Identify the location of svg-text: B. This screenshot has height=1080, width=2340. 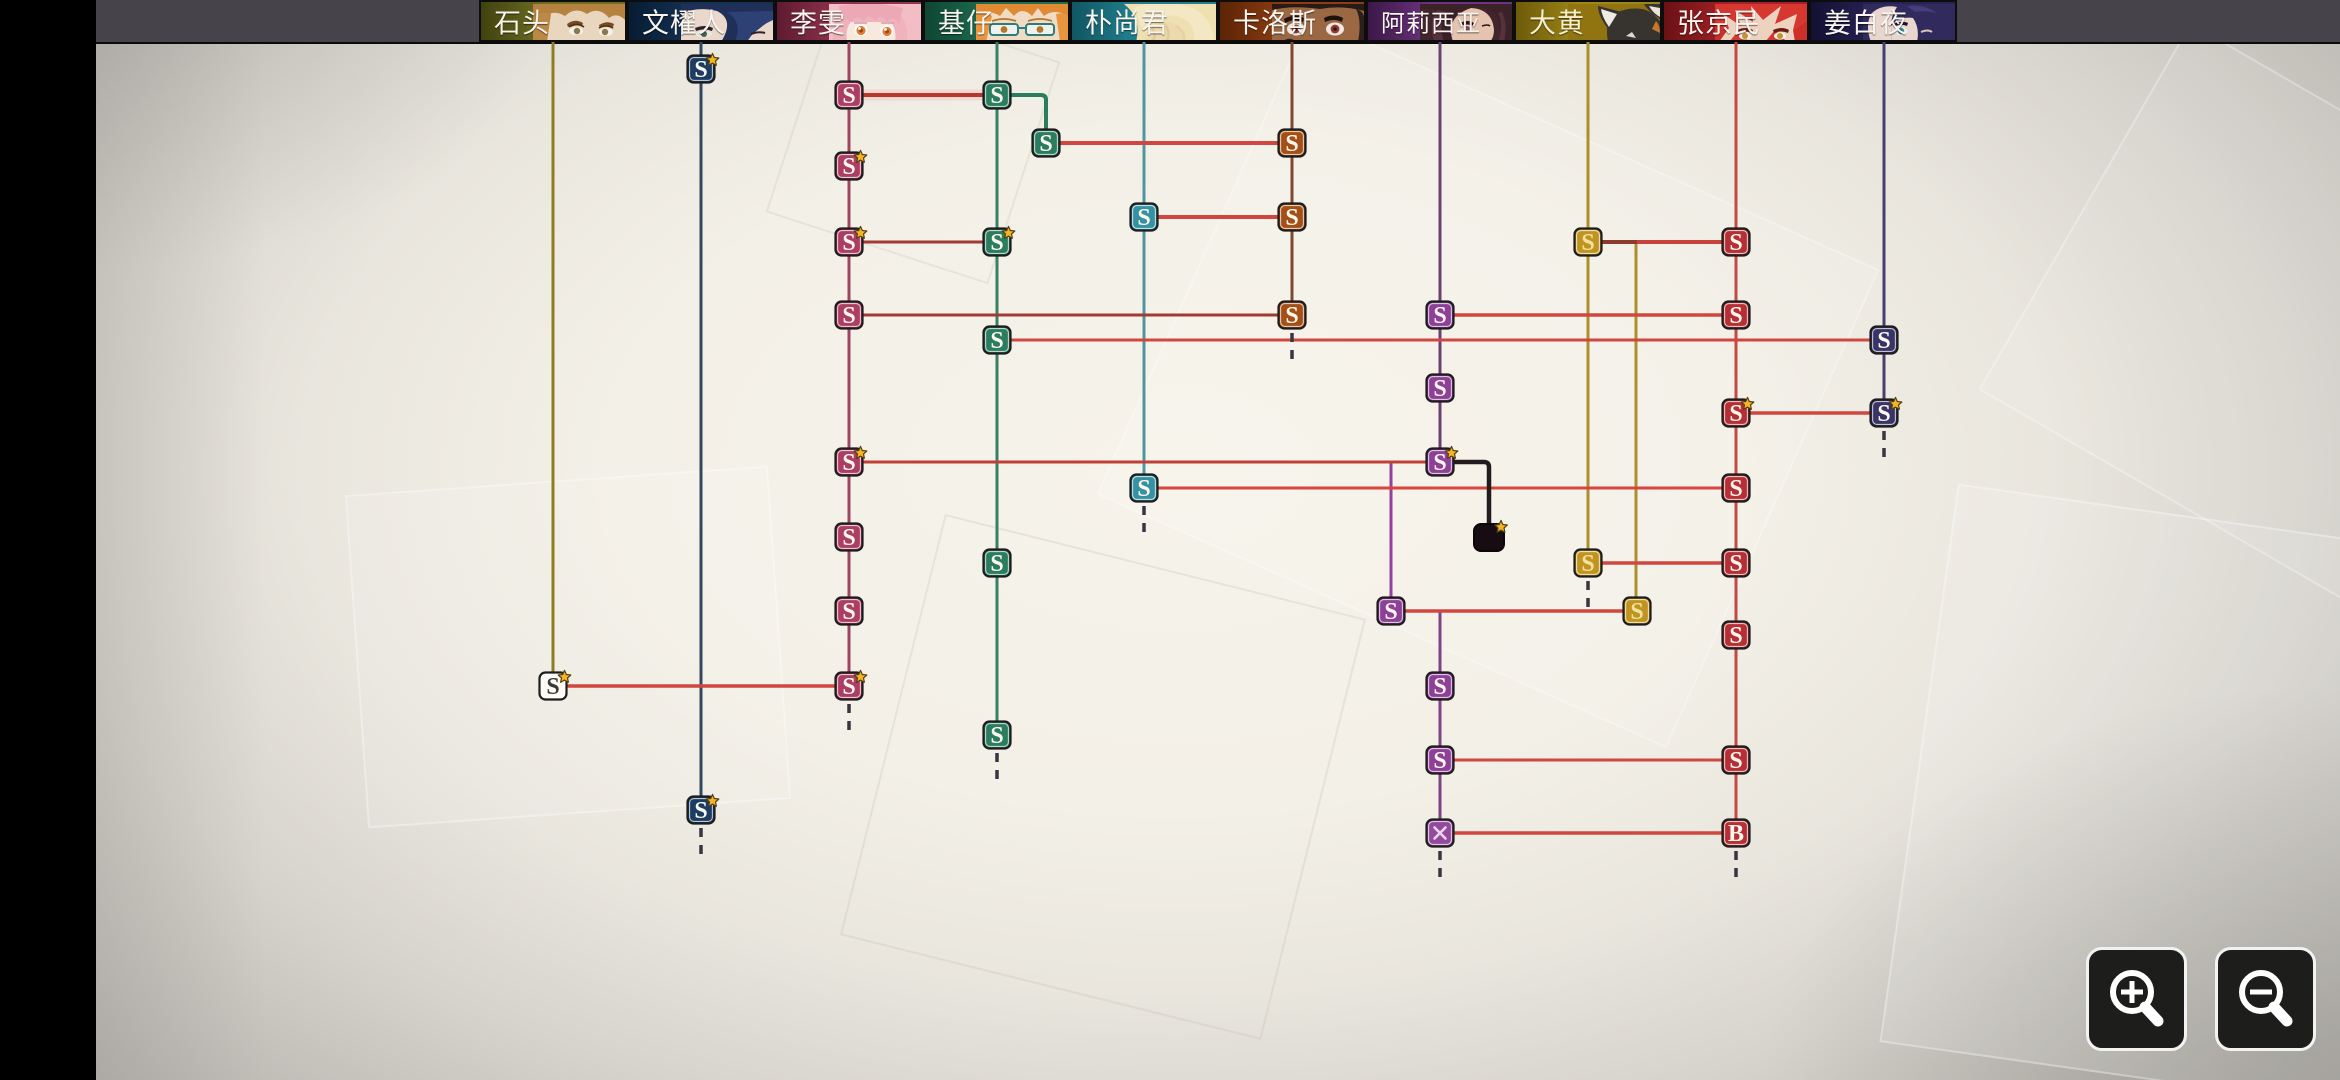
(1736, 834).